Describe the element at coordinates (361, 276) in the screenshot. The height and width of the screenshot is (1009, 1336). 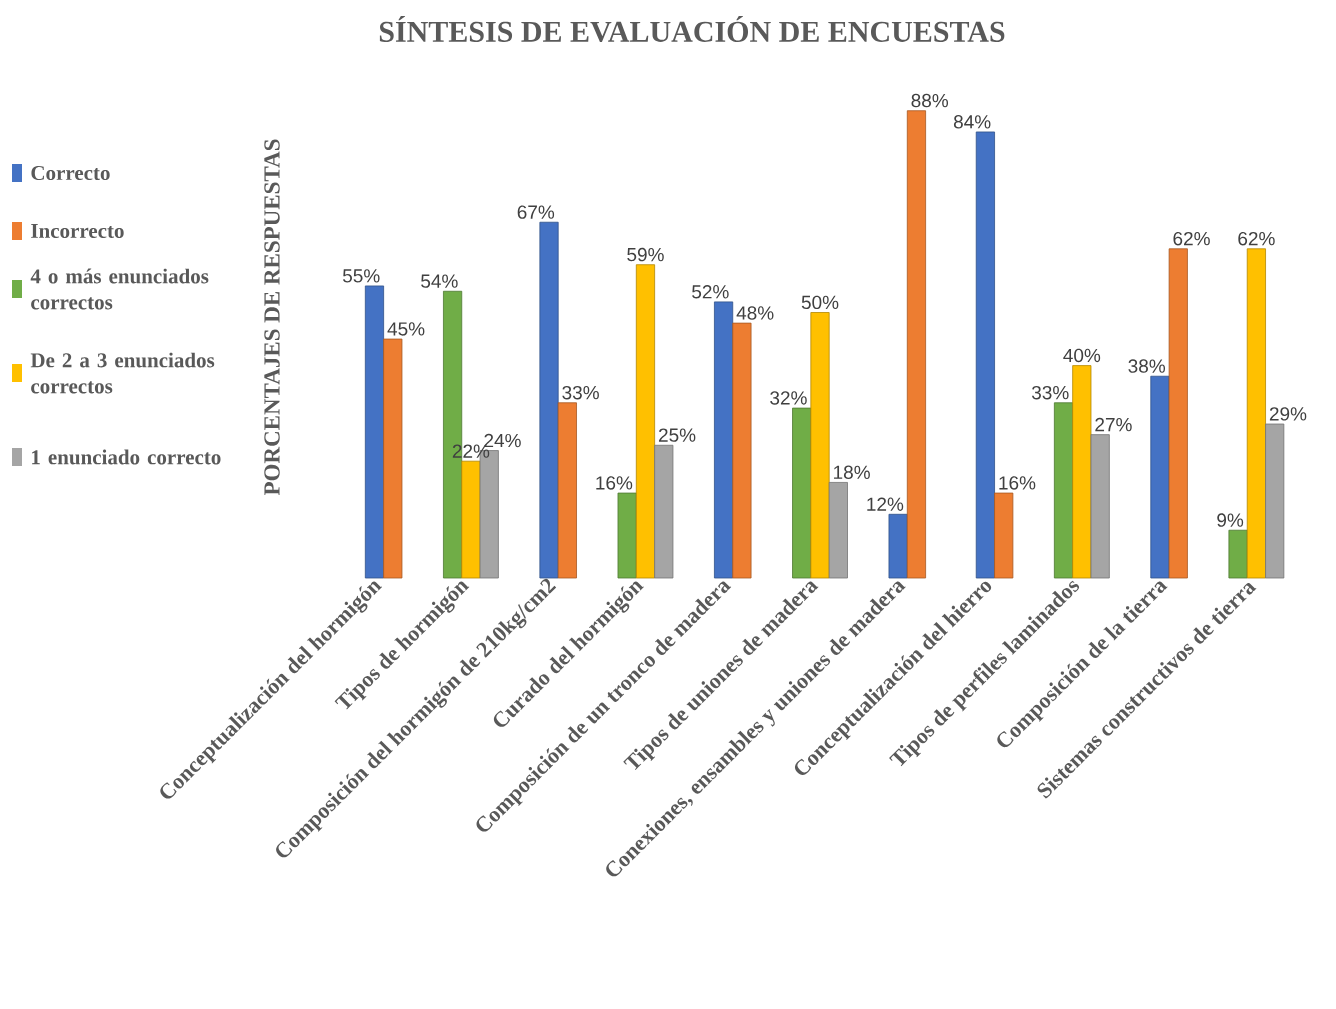
I see `data-label: 55%` at that location.